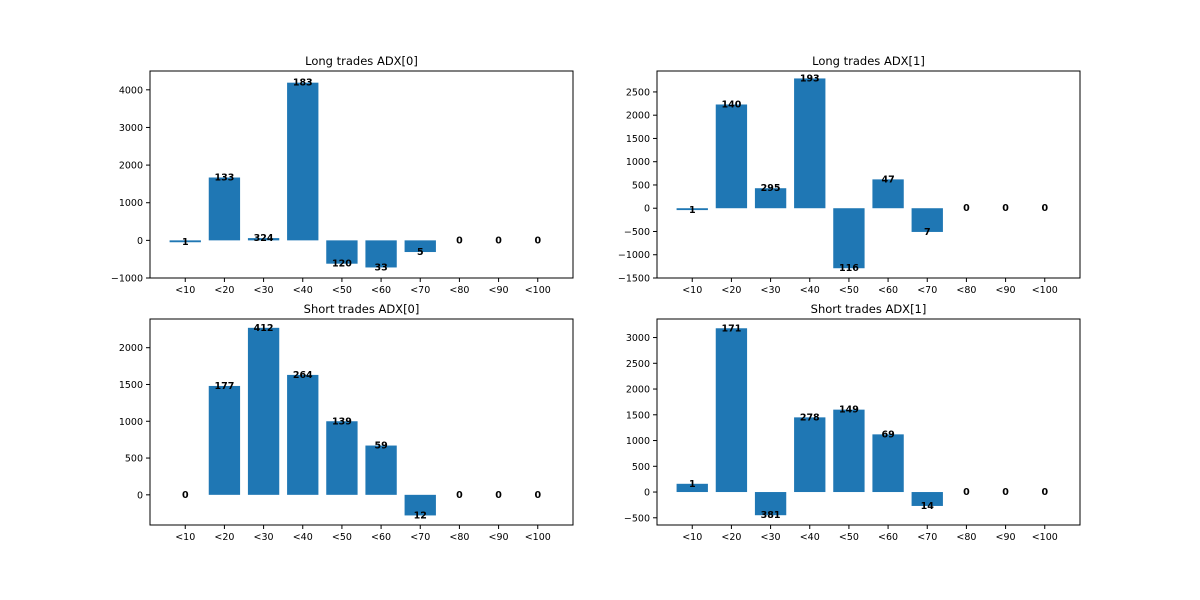 This screenshot has width=1200, height=600. Describe the element at coordinates (638, 92) in the screenshot. I see `y-tick-label: 2500` at that location.